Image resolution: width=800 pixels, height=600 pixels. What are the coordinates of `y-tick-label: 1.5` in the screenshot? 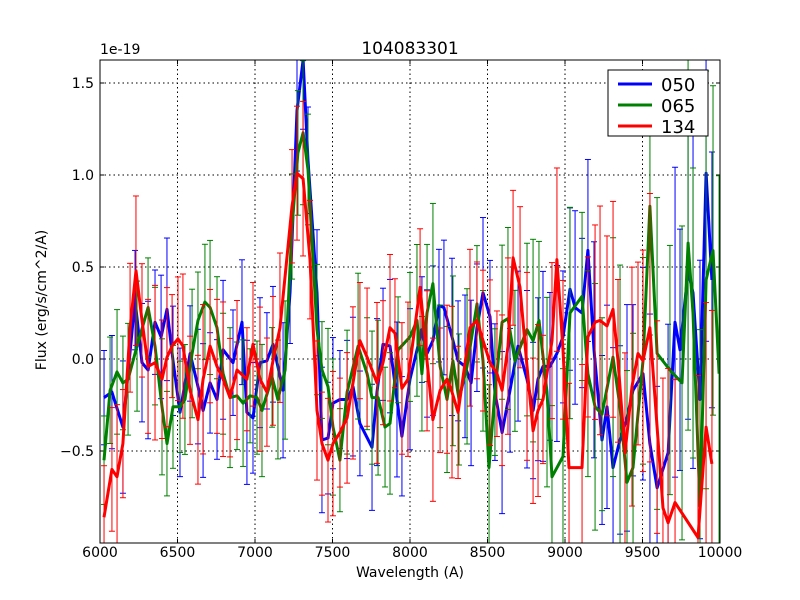 It's located at (83, 84).